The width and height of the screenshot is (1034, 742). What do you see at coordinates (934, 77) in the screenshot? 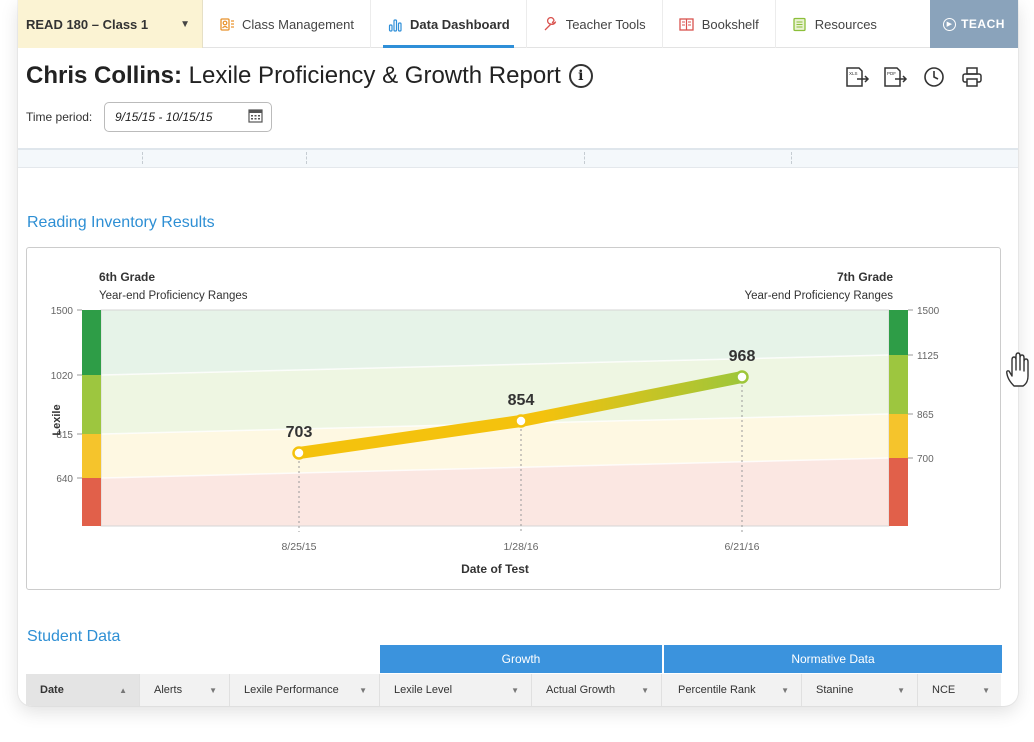
I see `history-icon` at bounding box center [934, 77].